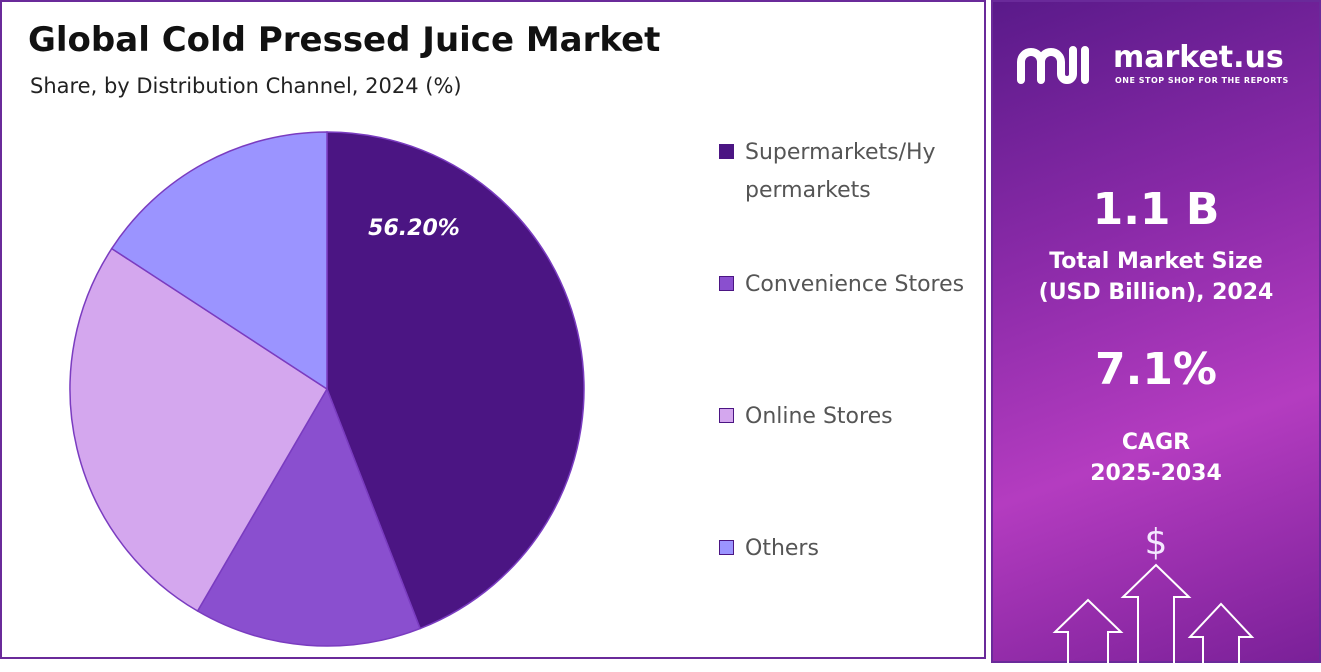 Image resolution: width=1321 pixels, height=672 pixels. What do you see at coordinates (455, 380) in the screenshot?
I see `pie-slice-supermarkets-hypermarkets` at bounding box center [455, 380].